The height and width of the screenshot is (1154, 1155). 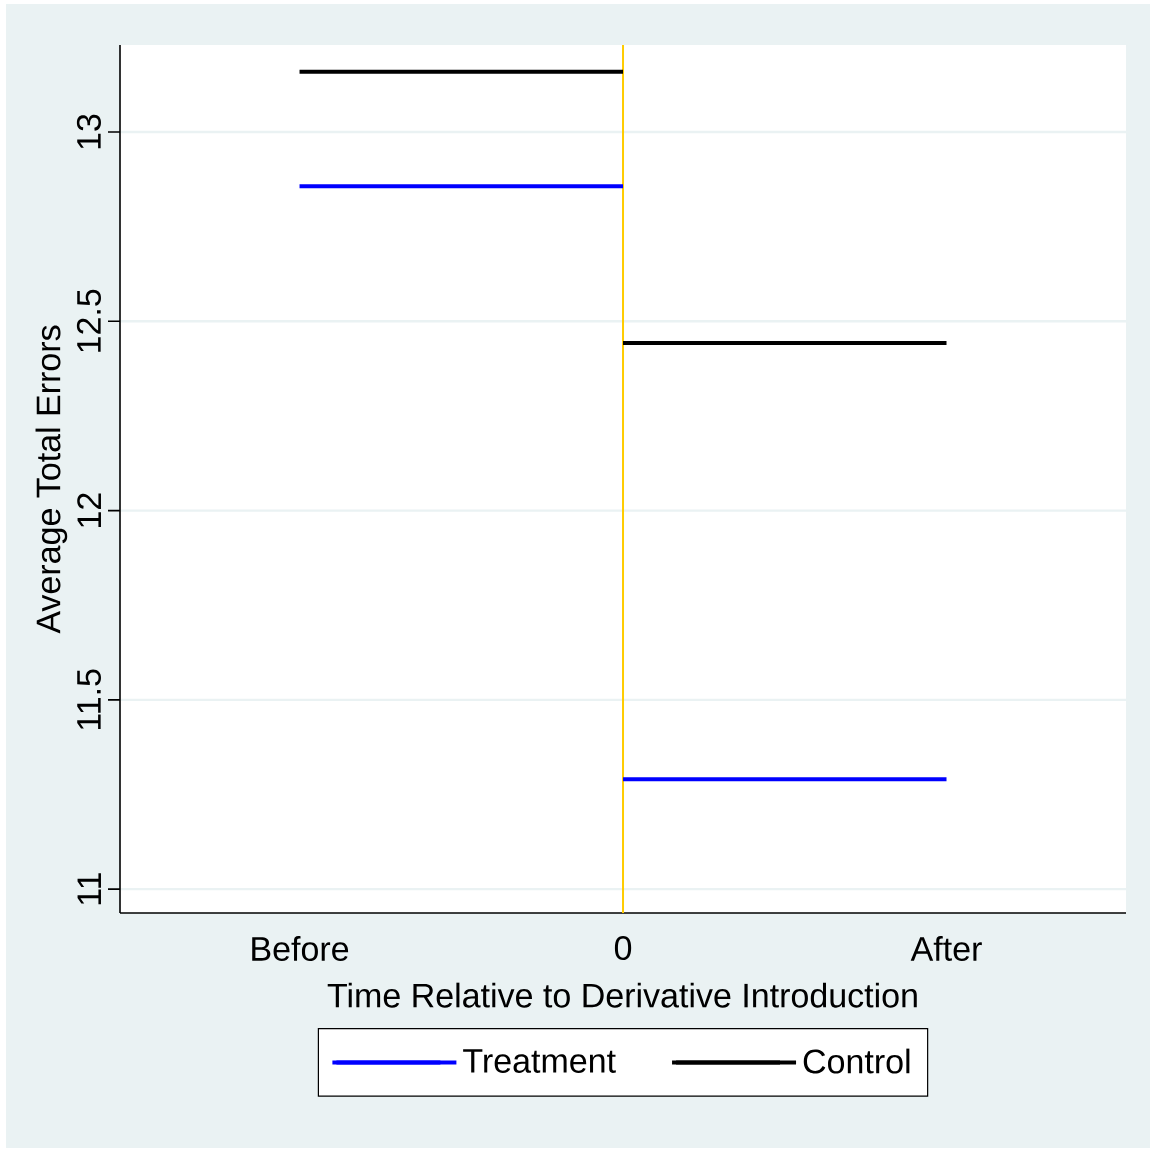 I want to click on y-tick-label: 12.5, so click(x=88, y=320).